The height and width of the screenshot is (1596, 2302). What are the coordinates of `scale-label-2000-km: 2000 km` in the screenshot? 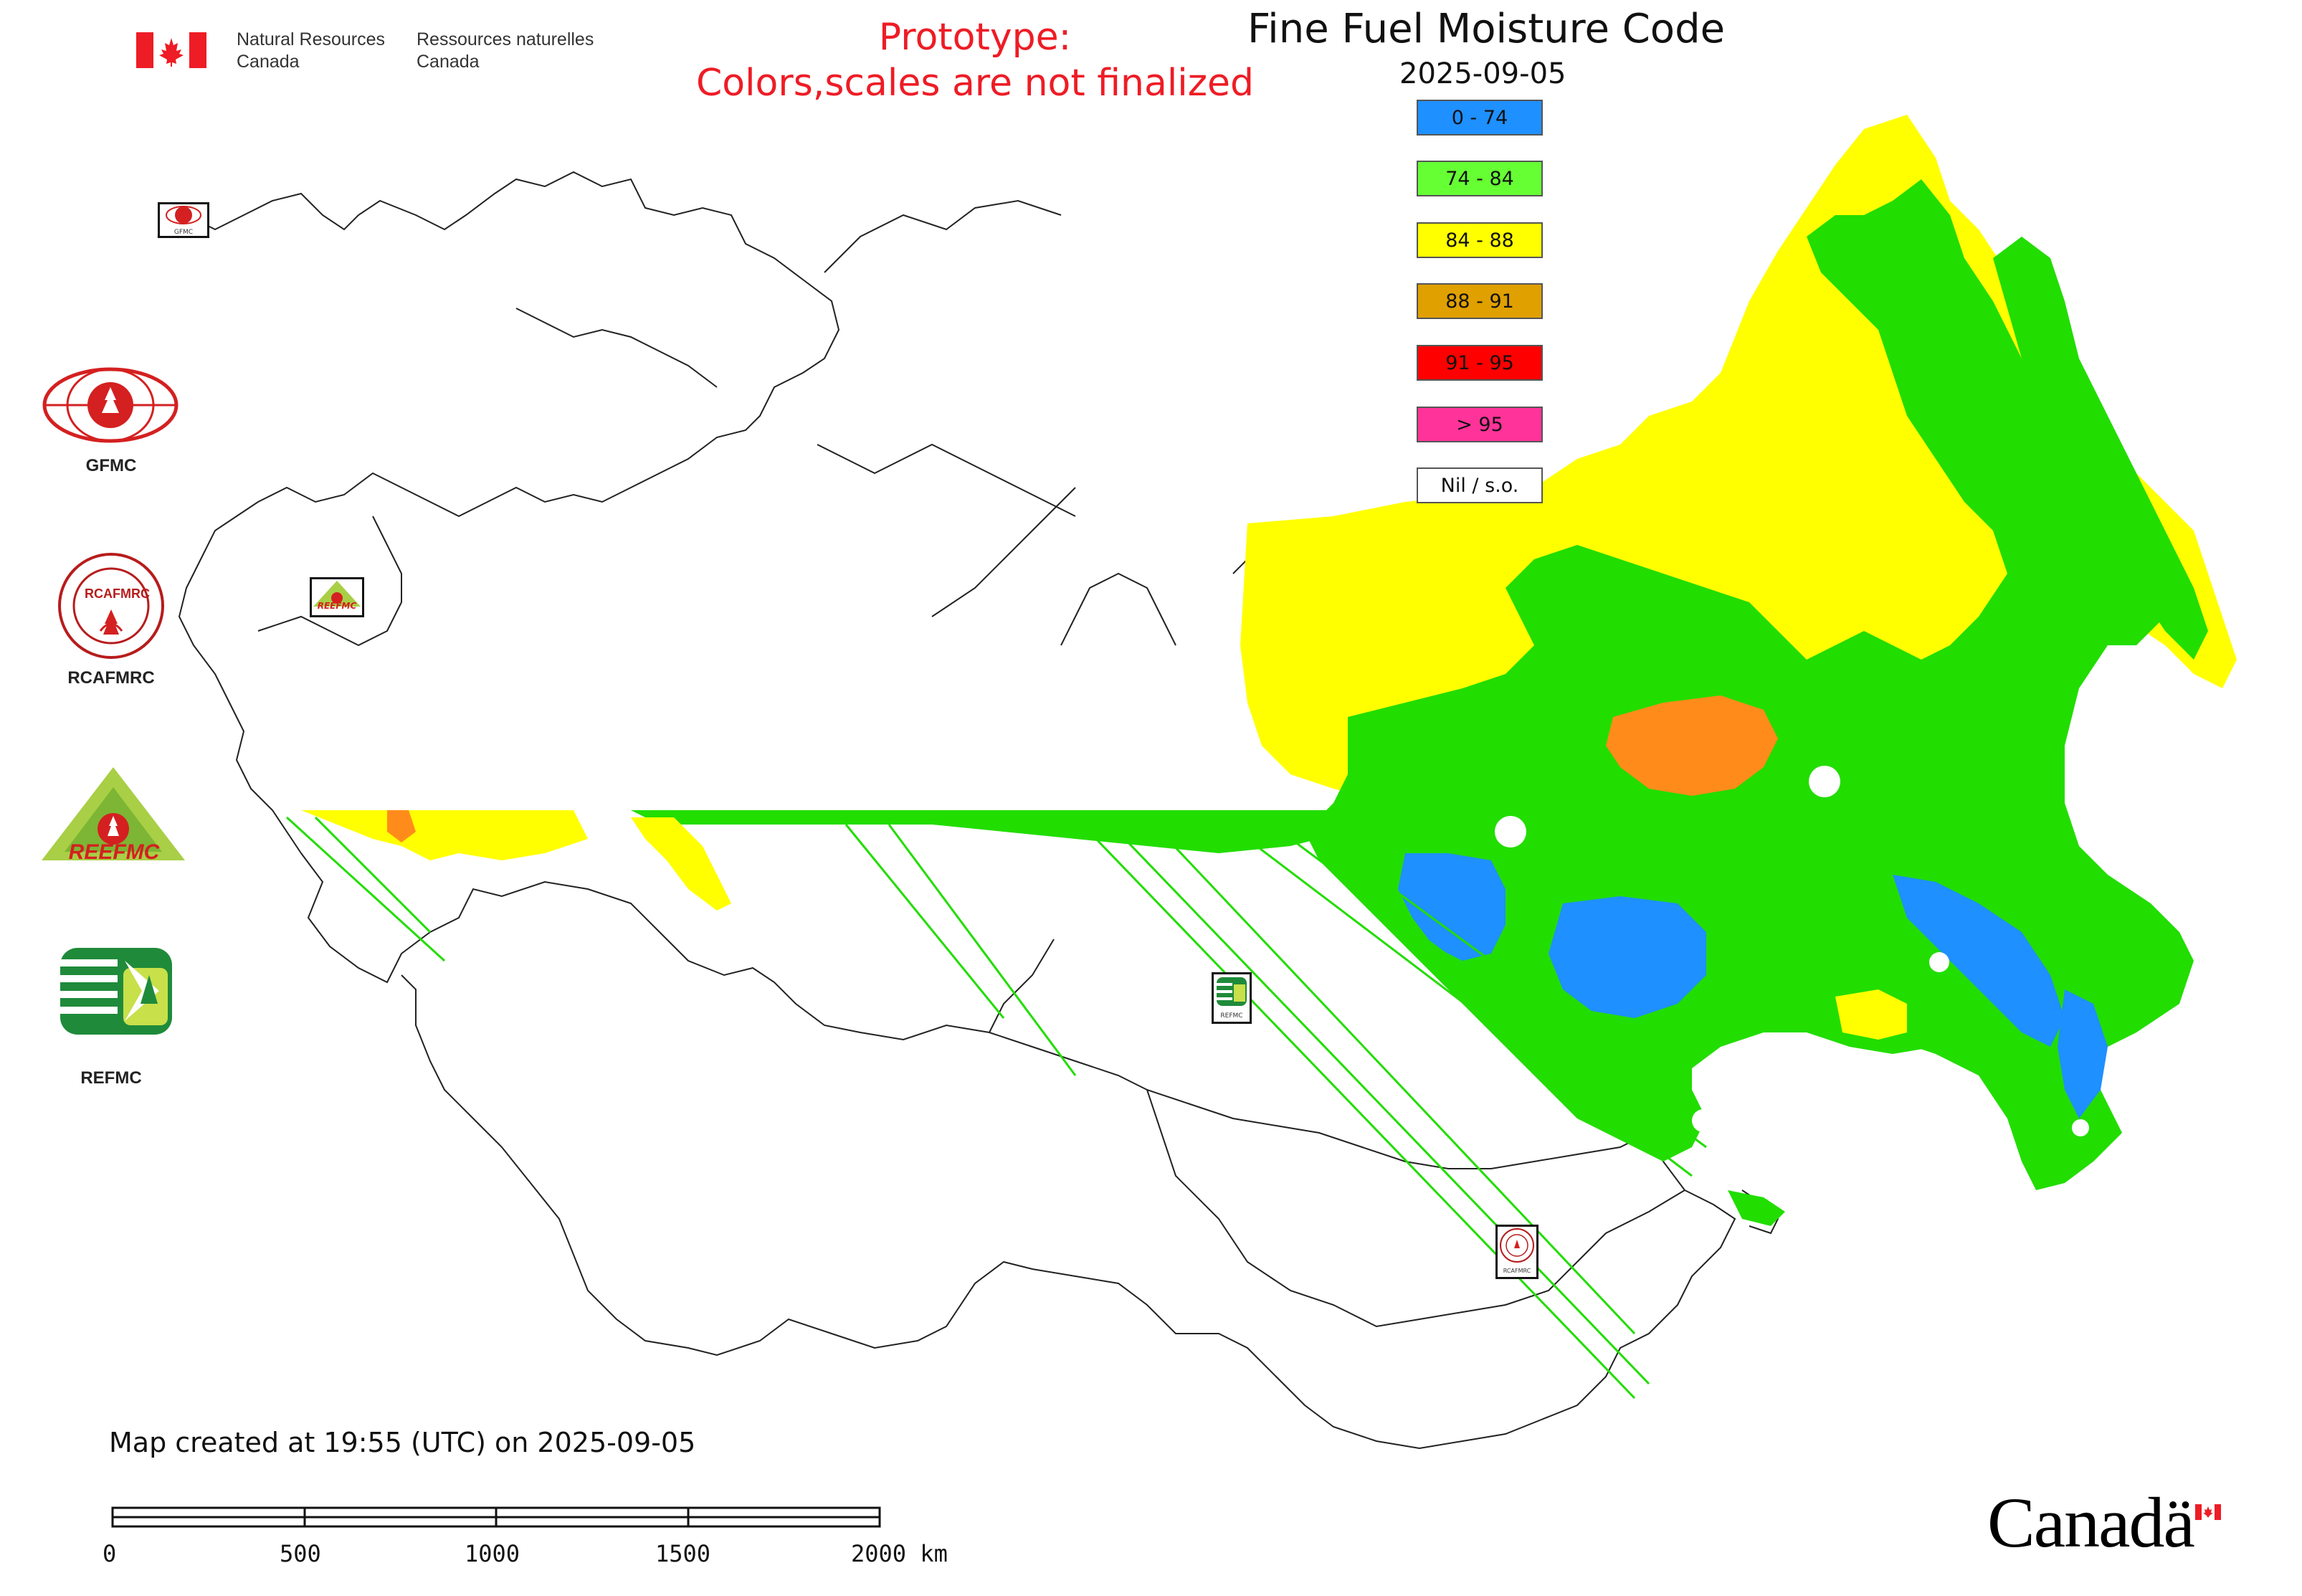 It's located at (899, 1553).